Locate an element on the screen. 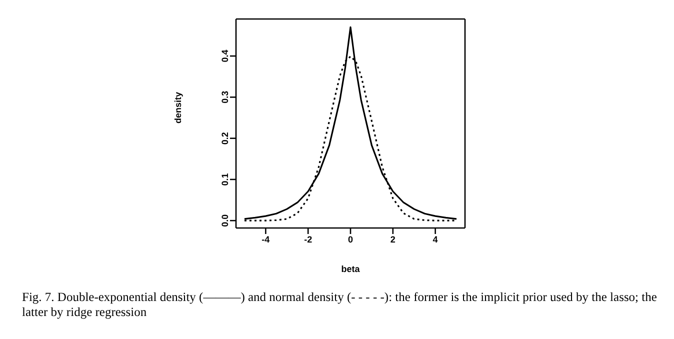  caption: Fig. 7. Double-exponential density (———) and normal density (- - - - -): the former is the implicit prior used by the lasso; the latter by ridge regression is located at coordinates (340, 305).